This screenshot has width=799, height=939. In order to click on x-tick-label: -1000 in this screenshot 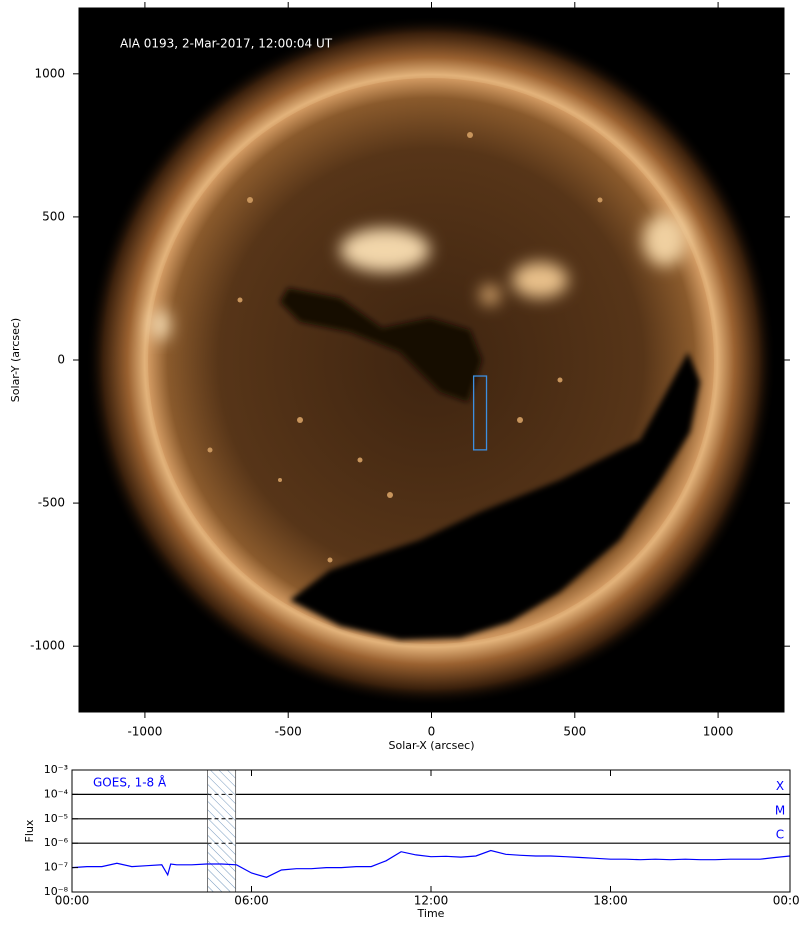, I will do `click(144, 732)`.